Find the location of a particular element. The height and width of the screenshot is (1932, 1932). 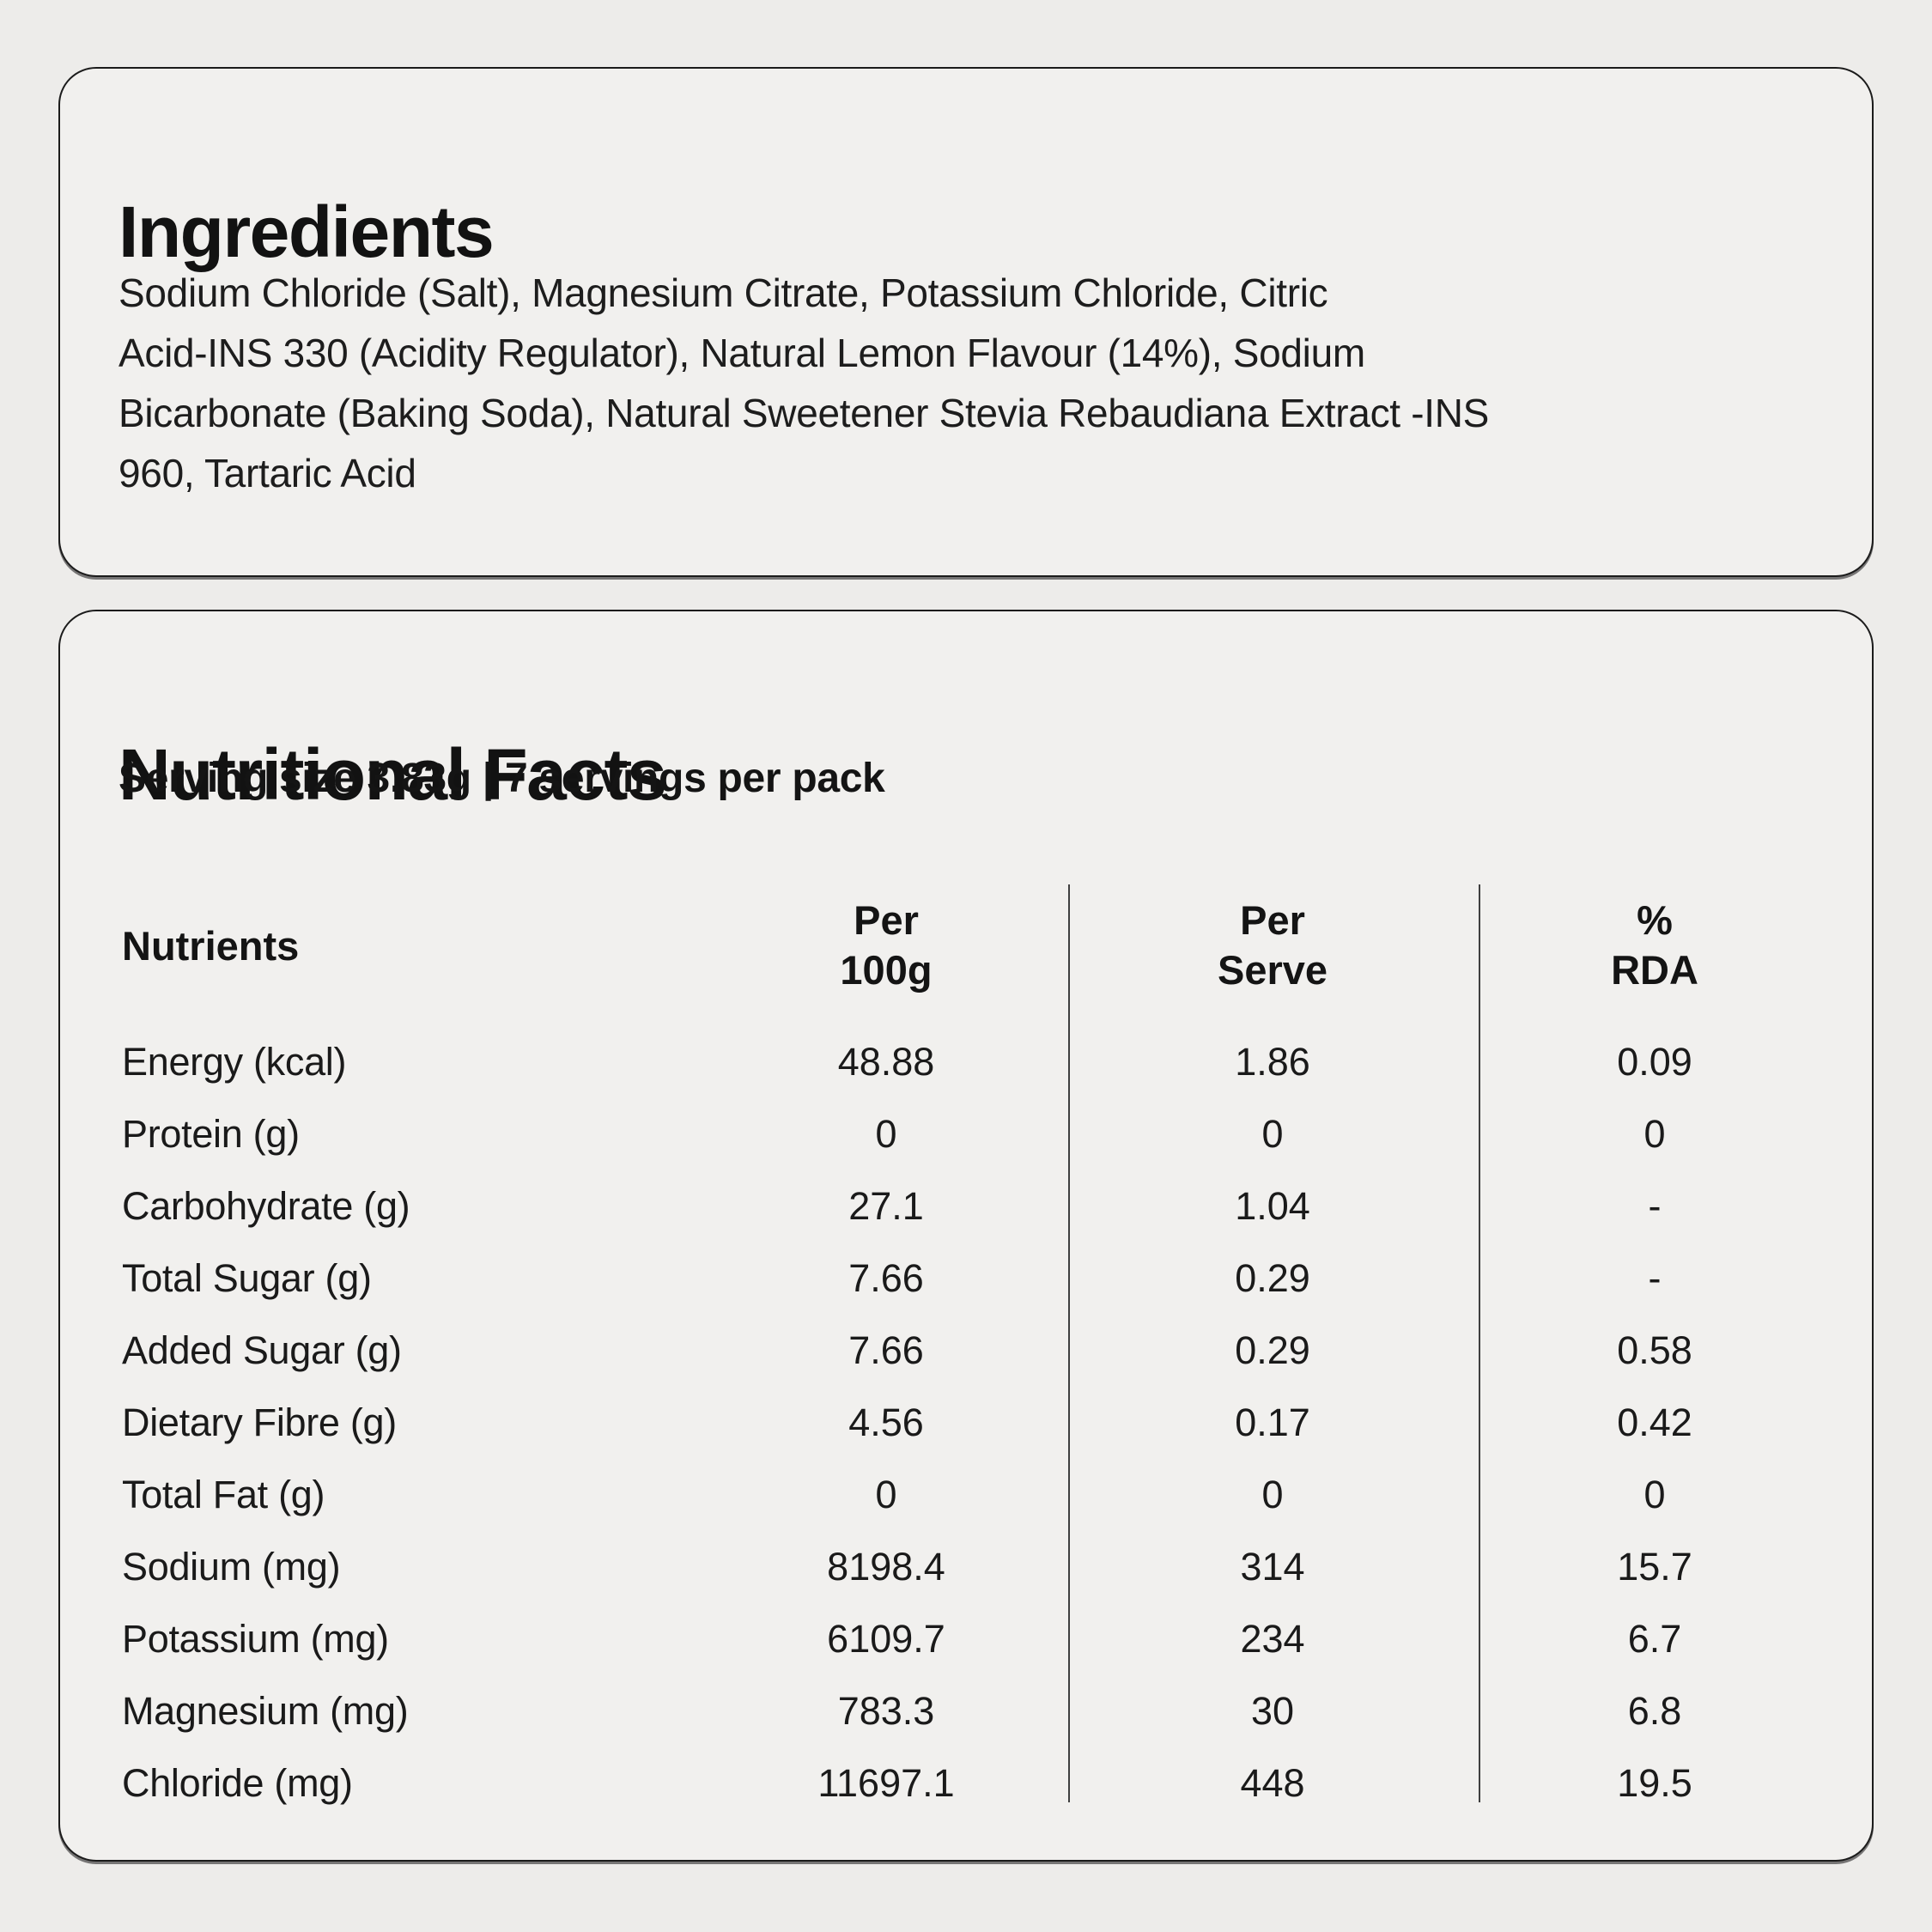

per-serve-value: 1.86 is located at coordinates (1272, 1062).